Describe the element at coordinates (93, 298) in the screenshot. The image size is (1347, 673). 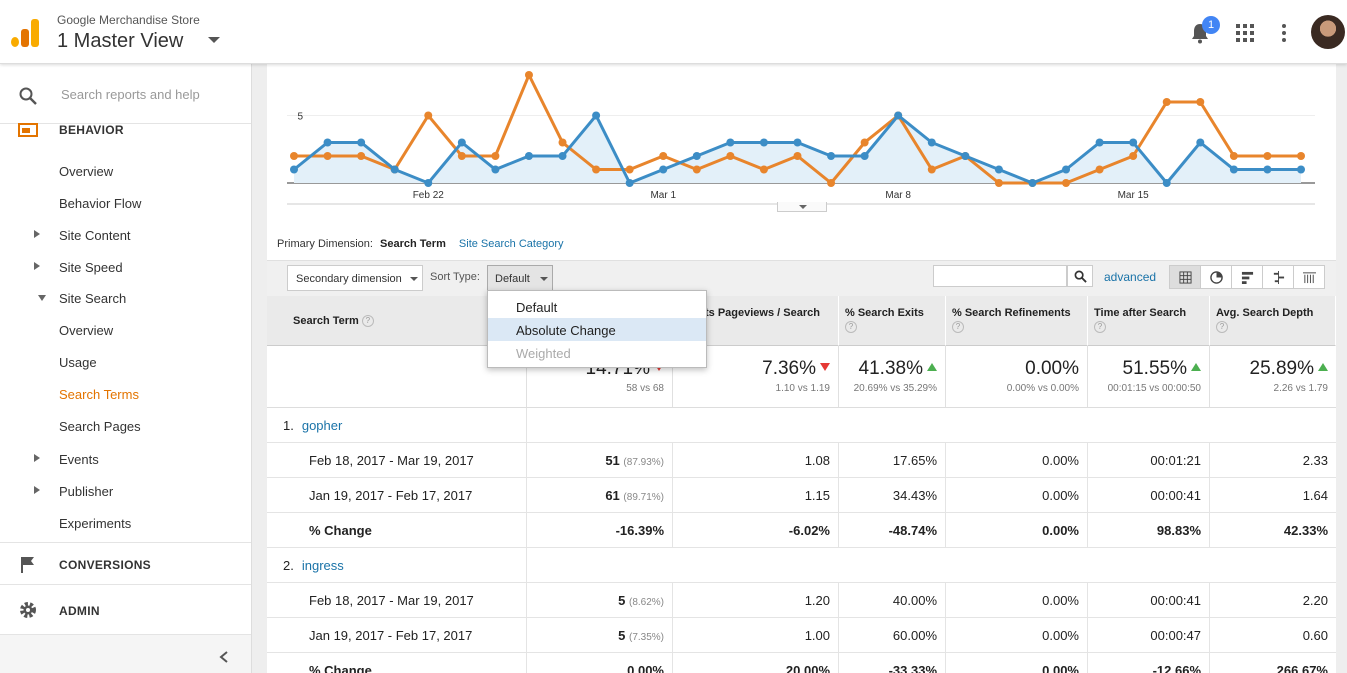
I see `sidebar-item-site-search: Site Search` at that location.